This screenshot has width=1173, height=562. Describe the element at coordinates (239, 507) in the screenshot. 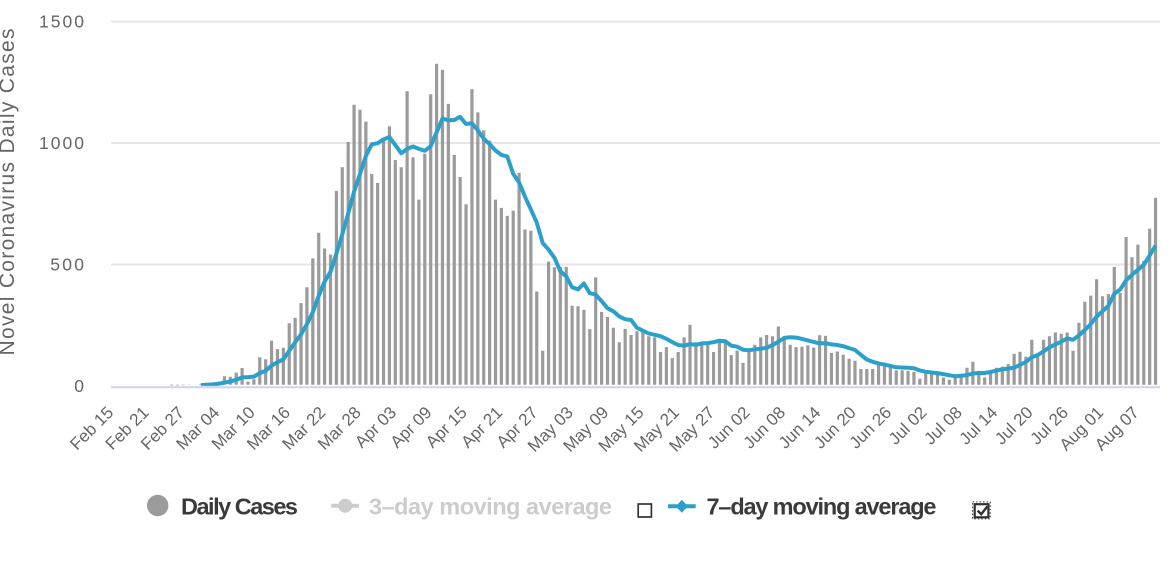

I see `svg-text: Daily Cases` at that location.